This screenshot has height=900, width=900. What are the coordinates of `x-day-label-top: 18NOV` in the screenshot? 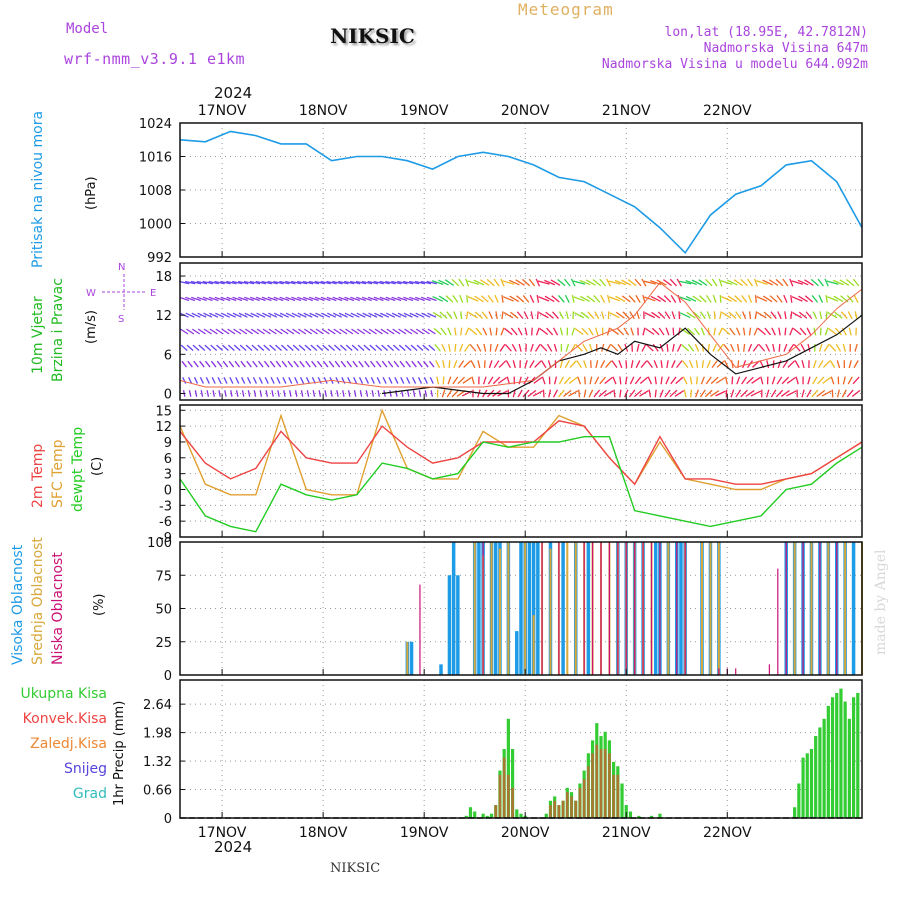 It's located at (323, 111).